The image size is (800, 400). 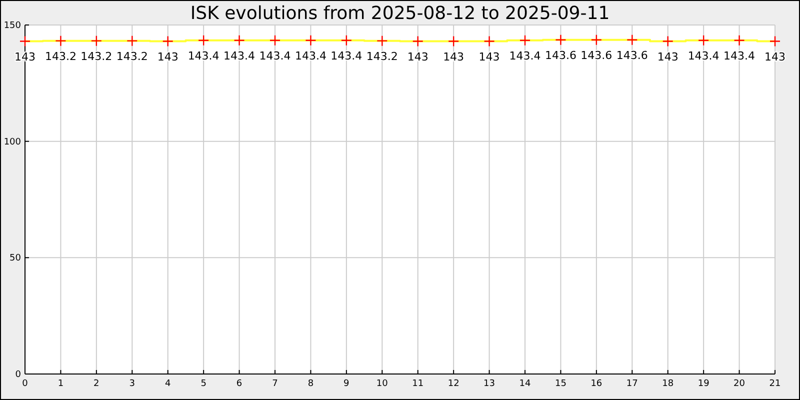 I want to click on x-tick-label: 4, so click(x=167, y=384).